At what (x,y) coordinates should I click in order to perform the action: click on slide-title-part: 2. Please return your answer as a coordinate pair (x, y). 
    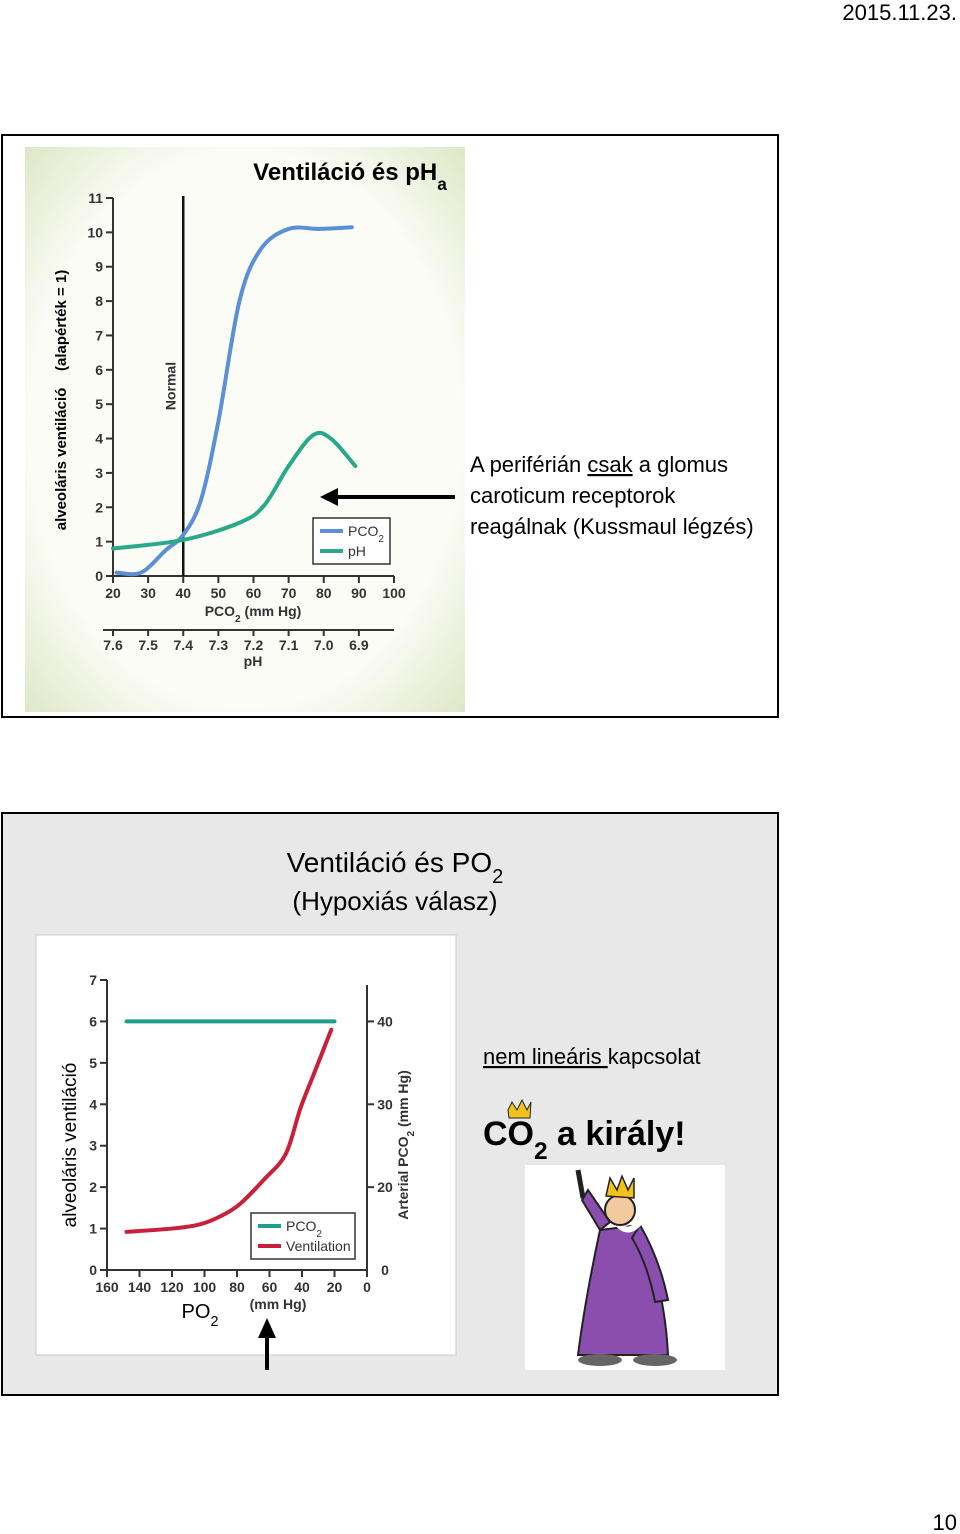
    Looking at the image, I should click on (497, 877).